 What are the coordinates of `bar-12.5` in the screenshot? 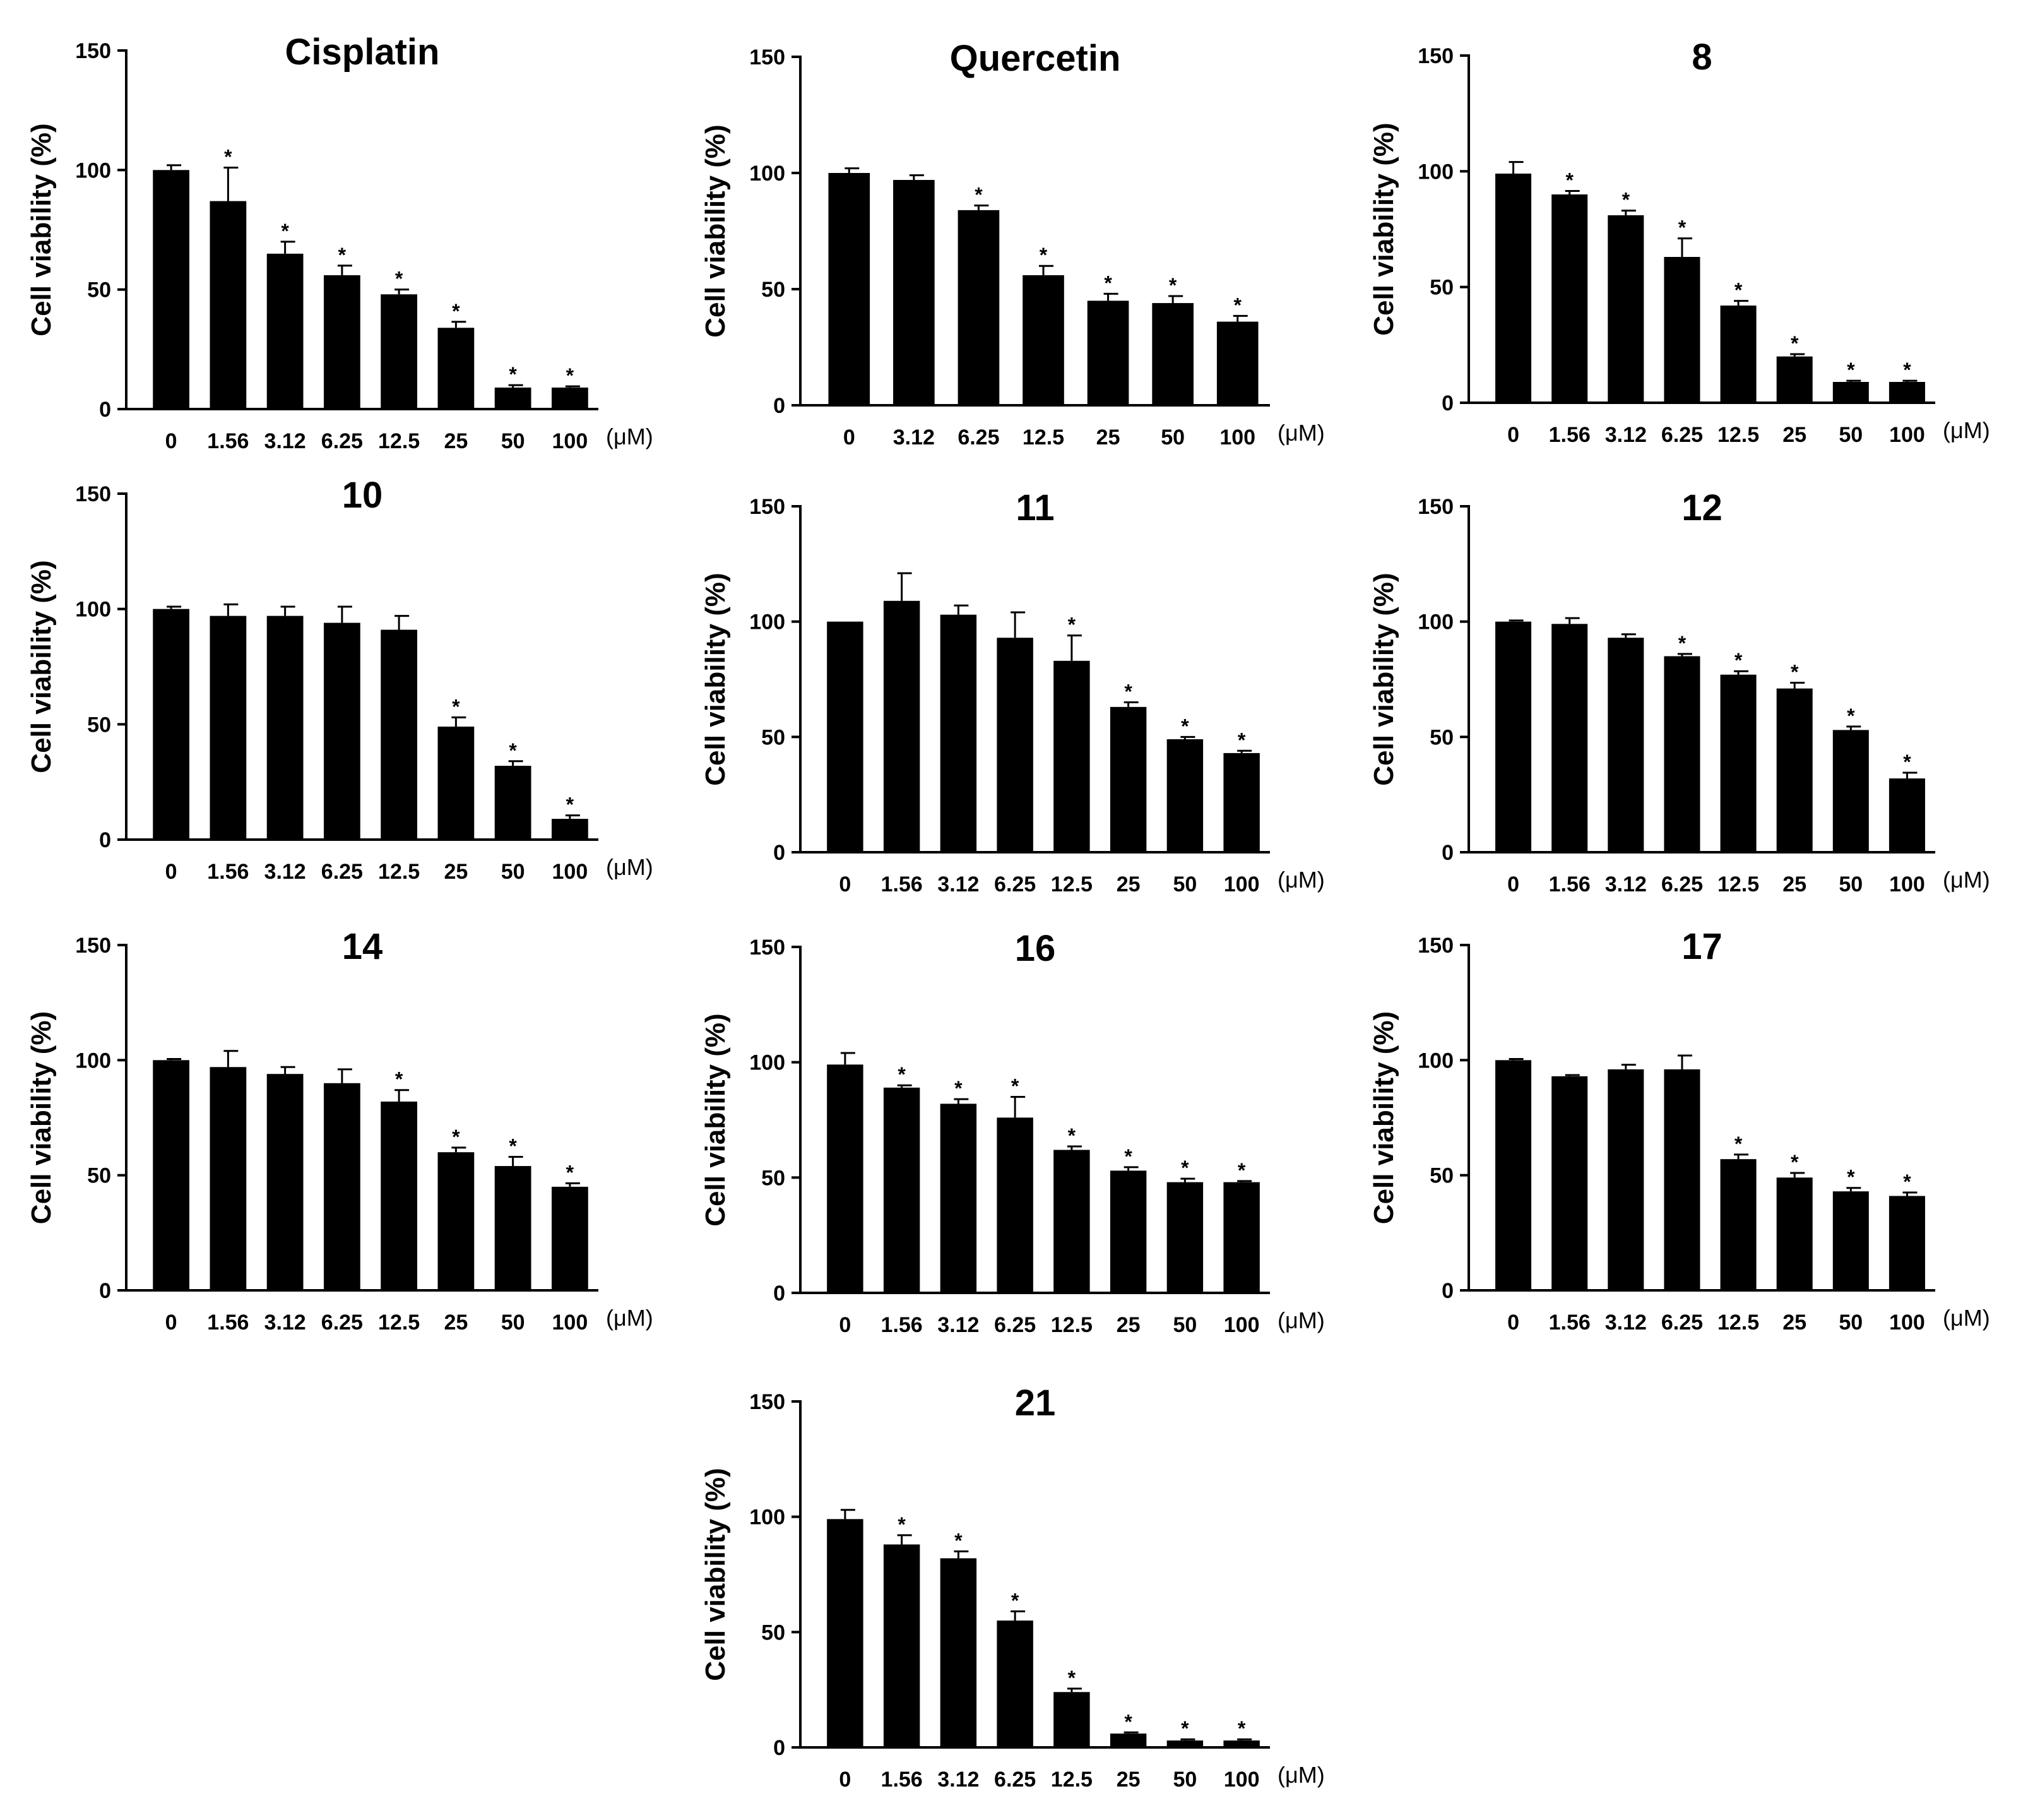 It's located at (1738, 354).